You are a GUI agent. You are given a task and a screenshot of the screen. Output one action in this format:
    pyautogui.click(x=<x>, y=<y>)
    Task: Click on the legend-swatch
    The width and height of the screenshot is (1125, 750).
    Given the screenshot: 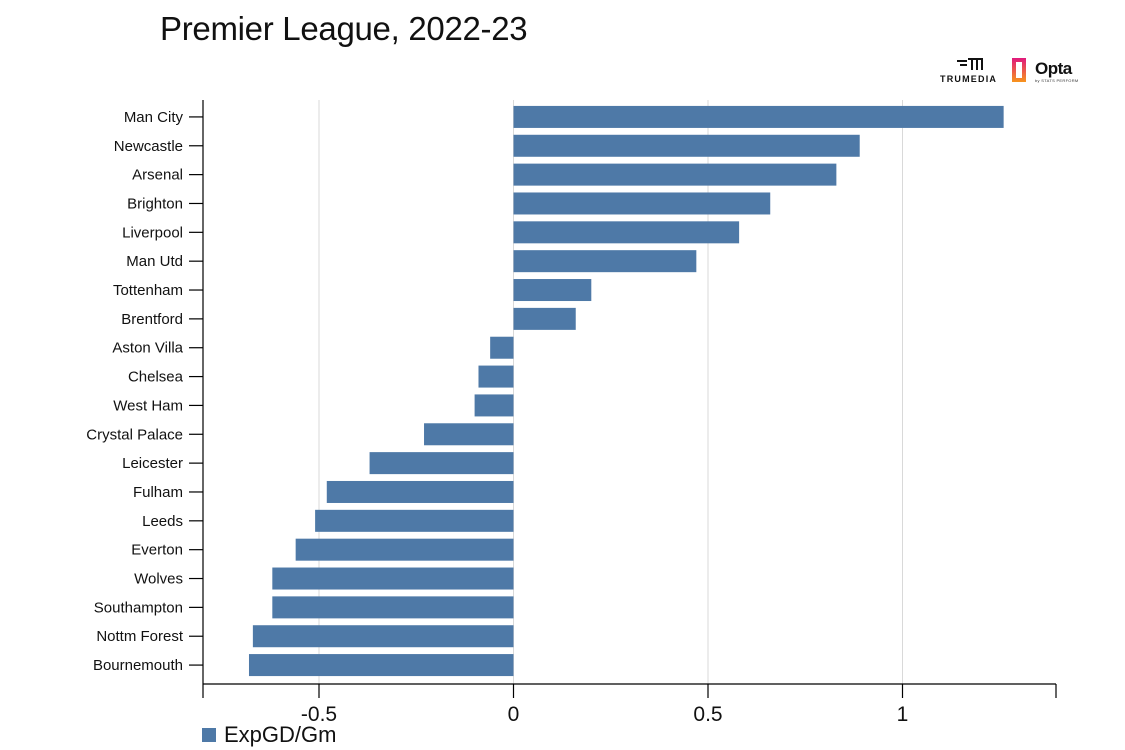 What is the action you would take?
    pyautogui.click(x=209, y=735)
    